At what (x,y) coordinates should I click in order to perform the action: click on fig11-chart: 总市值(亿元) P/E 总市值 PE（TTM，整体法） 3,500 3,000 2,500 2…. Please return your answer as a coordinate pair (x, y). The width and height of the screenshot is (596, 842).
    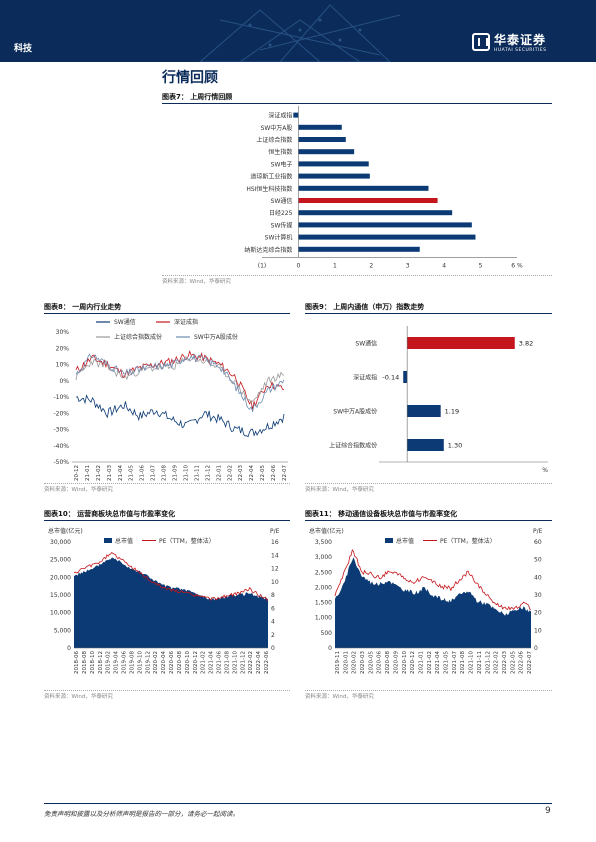
    Looking at the image, I should click on (426, 600).